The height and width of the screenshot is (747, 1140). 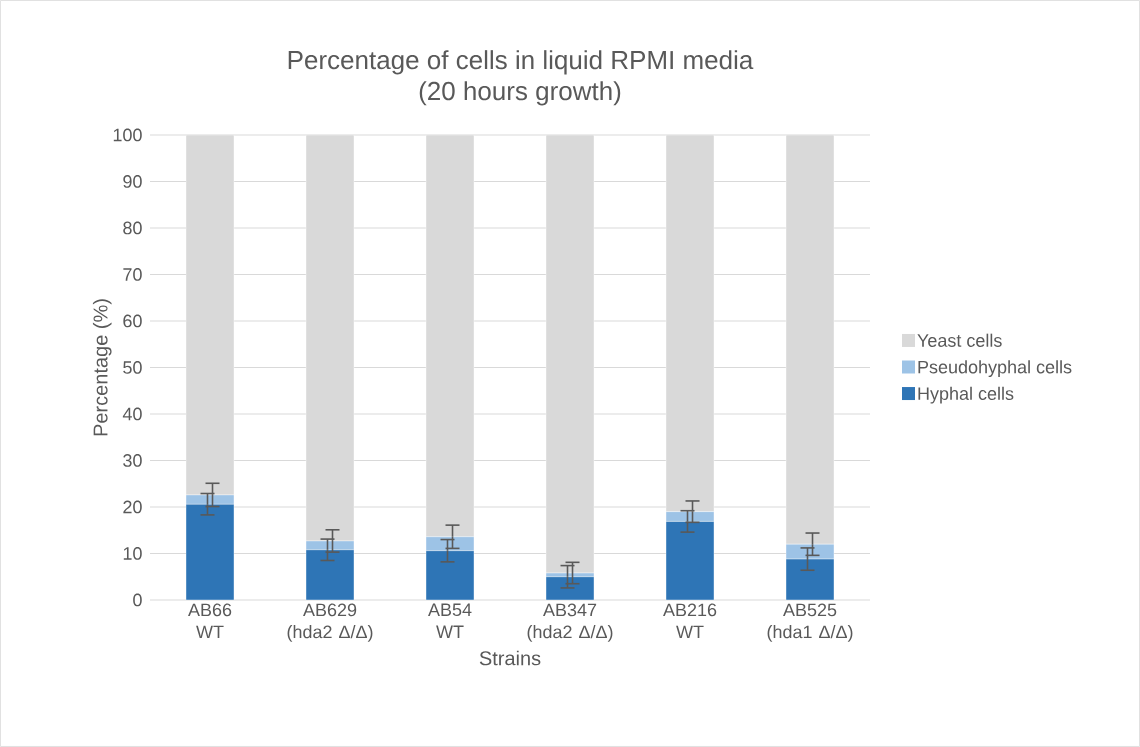 I want to click on y-tick-label: 80, so click(x=132, y=228).